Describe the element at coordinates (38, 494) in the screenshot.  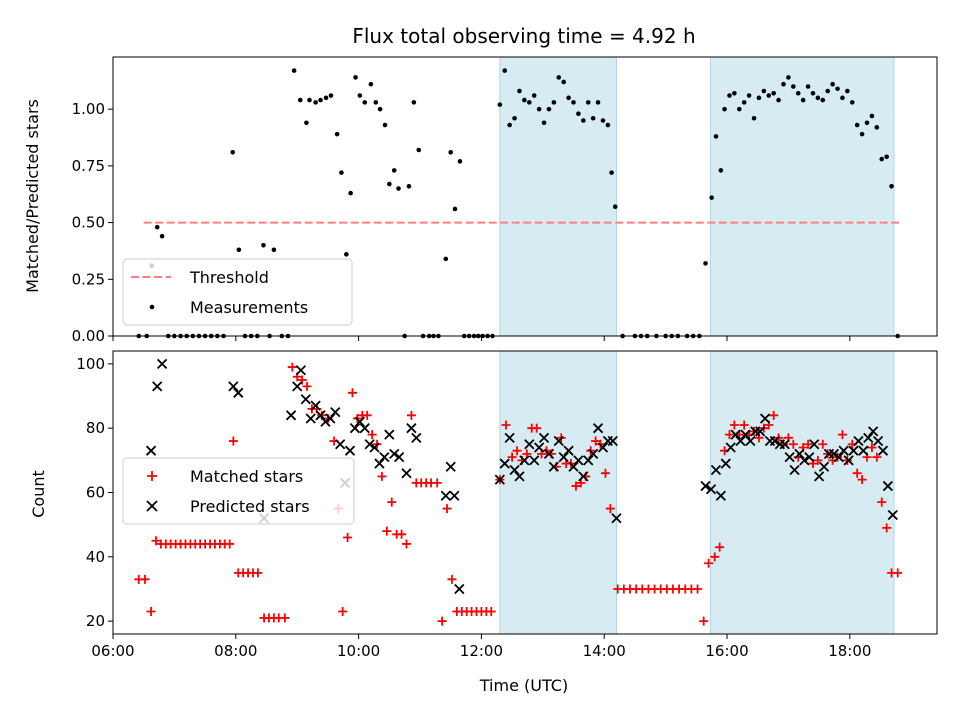
I see `bottom-y-axis-label: Count` at that location.